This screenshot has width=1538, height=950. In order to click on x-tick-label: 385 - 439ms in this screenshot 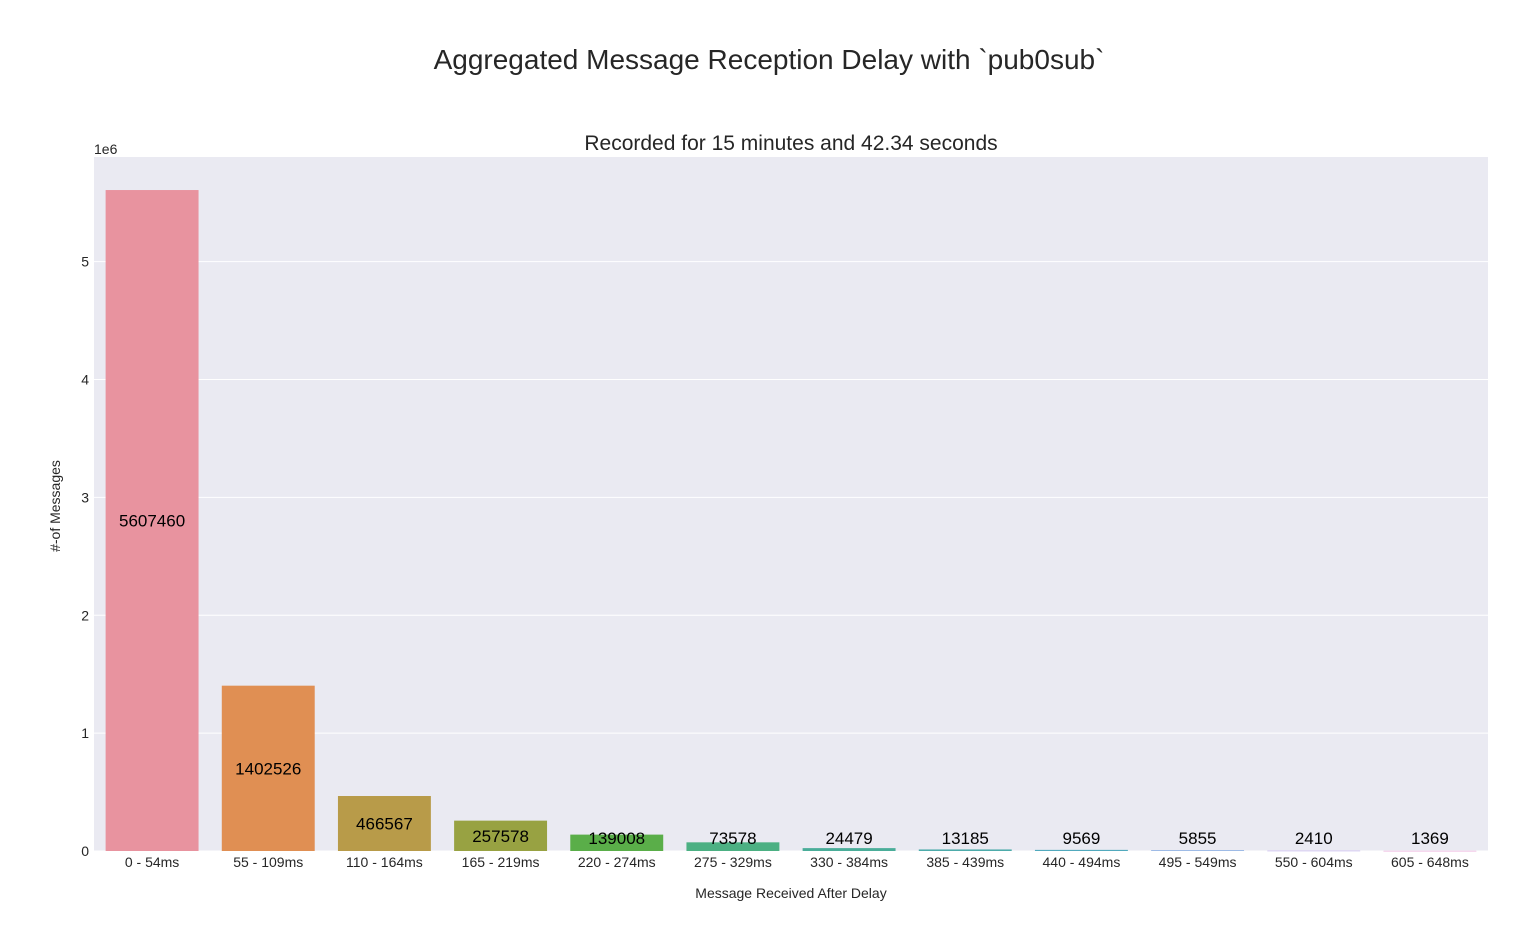, I will do `click(965, 862)`.